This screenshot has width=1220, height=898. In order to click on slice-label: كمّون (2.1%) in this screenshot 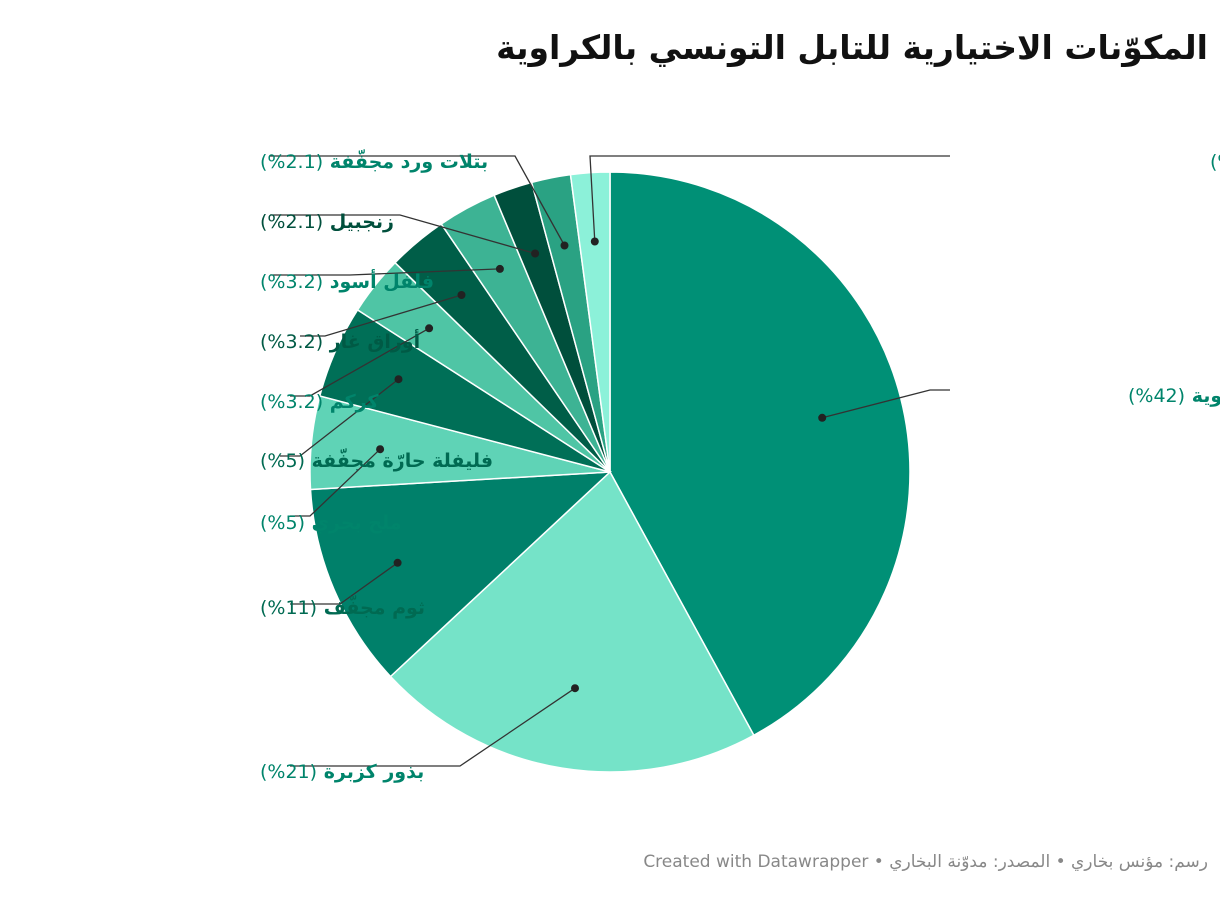, I will do `click(1215, 162)`.